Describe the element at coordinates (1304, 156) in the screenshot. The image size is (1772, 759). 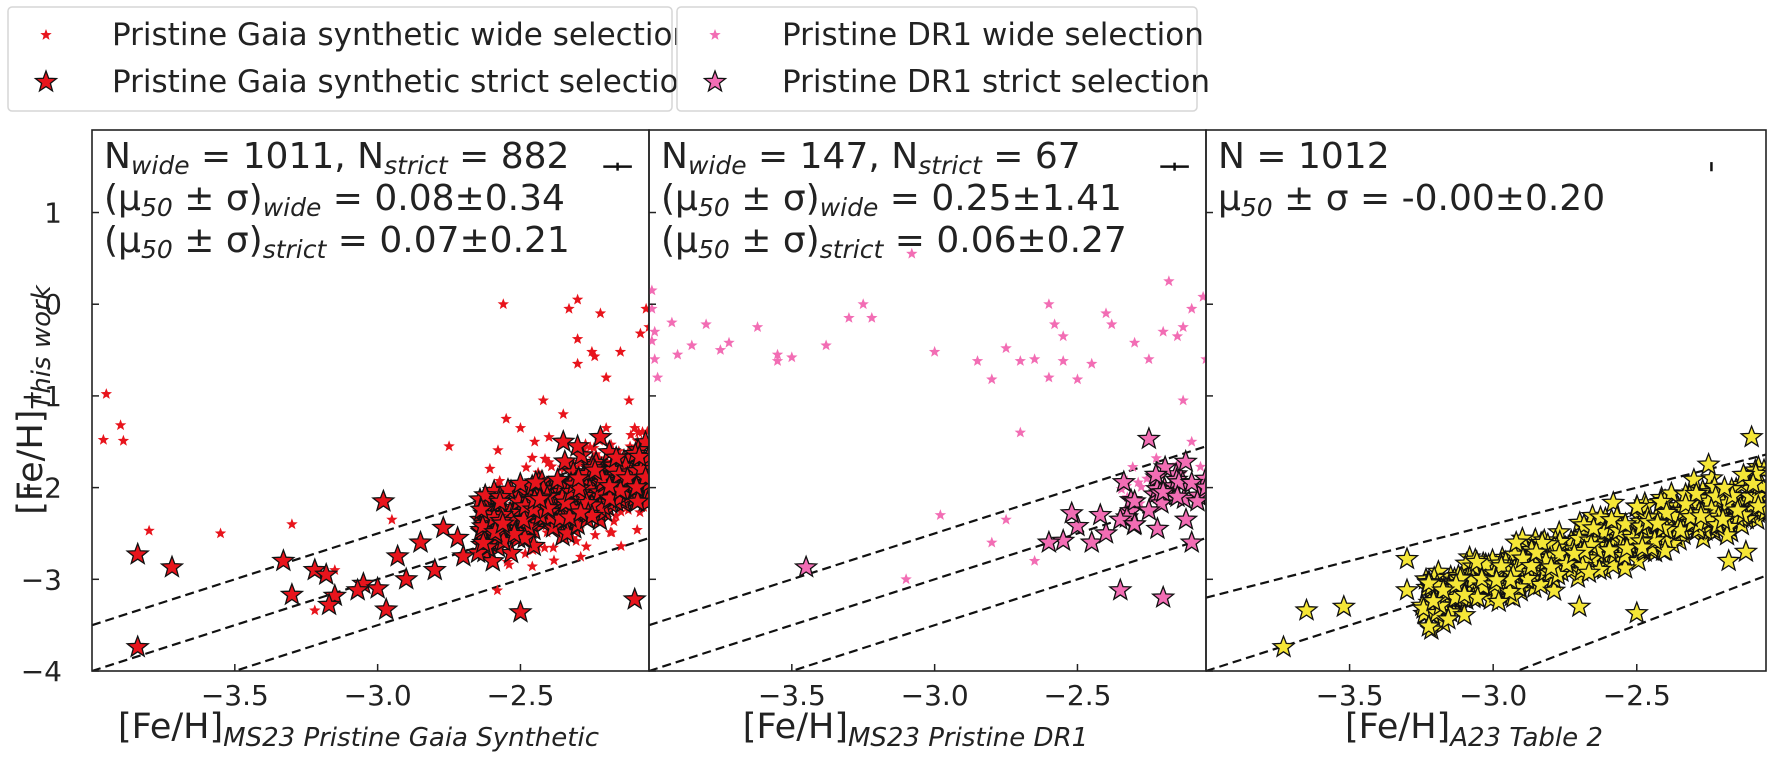
I see `stat-text: N = 1012` at that location.